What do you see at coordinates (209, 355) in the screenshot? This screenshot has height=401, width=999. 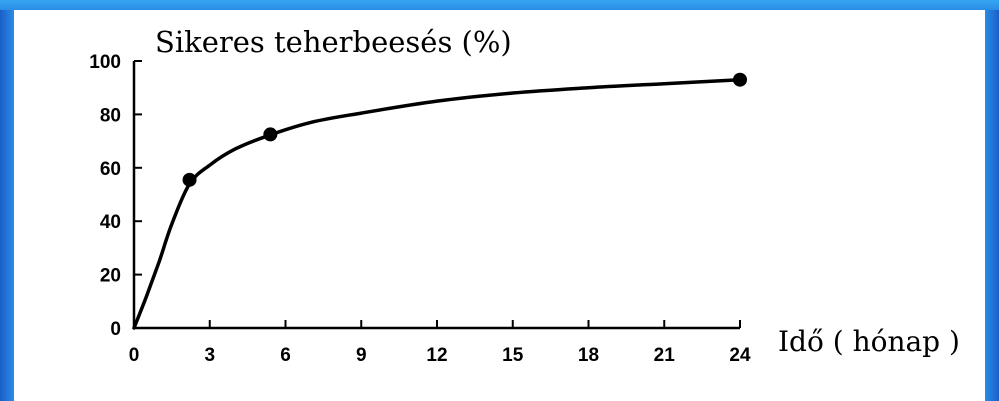 I see `x-tick-label: 3` at bounding box center [209, 355].